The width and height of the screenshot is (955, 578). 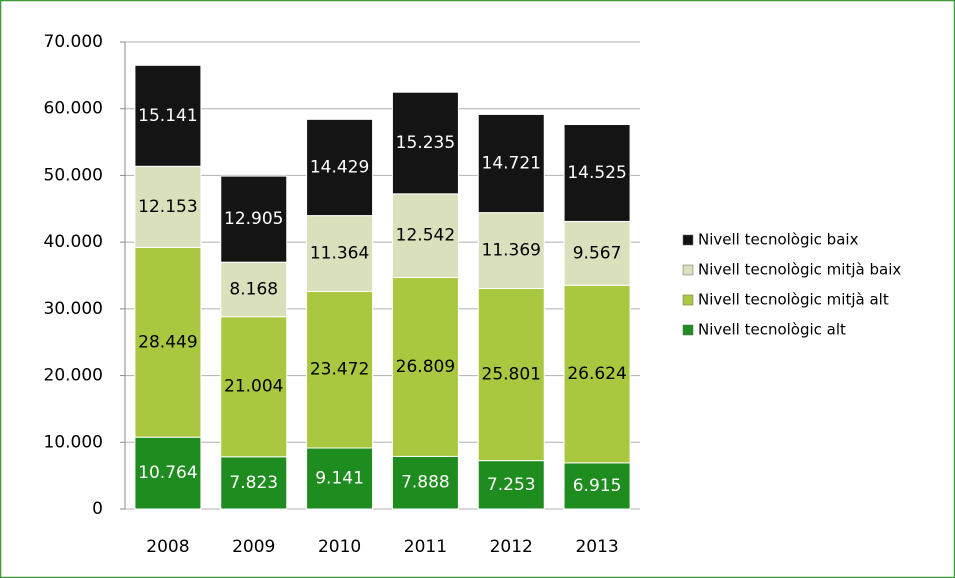 I want to click on x-tick-label: 2008, so click(x=167, y=547).